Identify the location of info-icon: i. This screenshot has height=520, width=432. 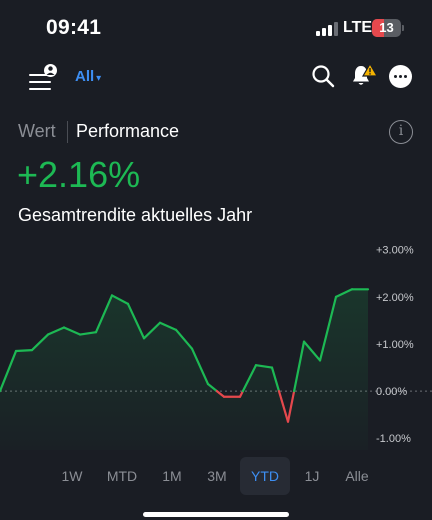
(401, 132).